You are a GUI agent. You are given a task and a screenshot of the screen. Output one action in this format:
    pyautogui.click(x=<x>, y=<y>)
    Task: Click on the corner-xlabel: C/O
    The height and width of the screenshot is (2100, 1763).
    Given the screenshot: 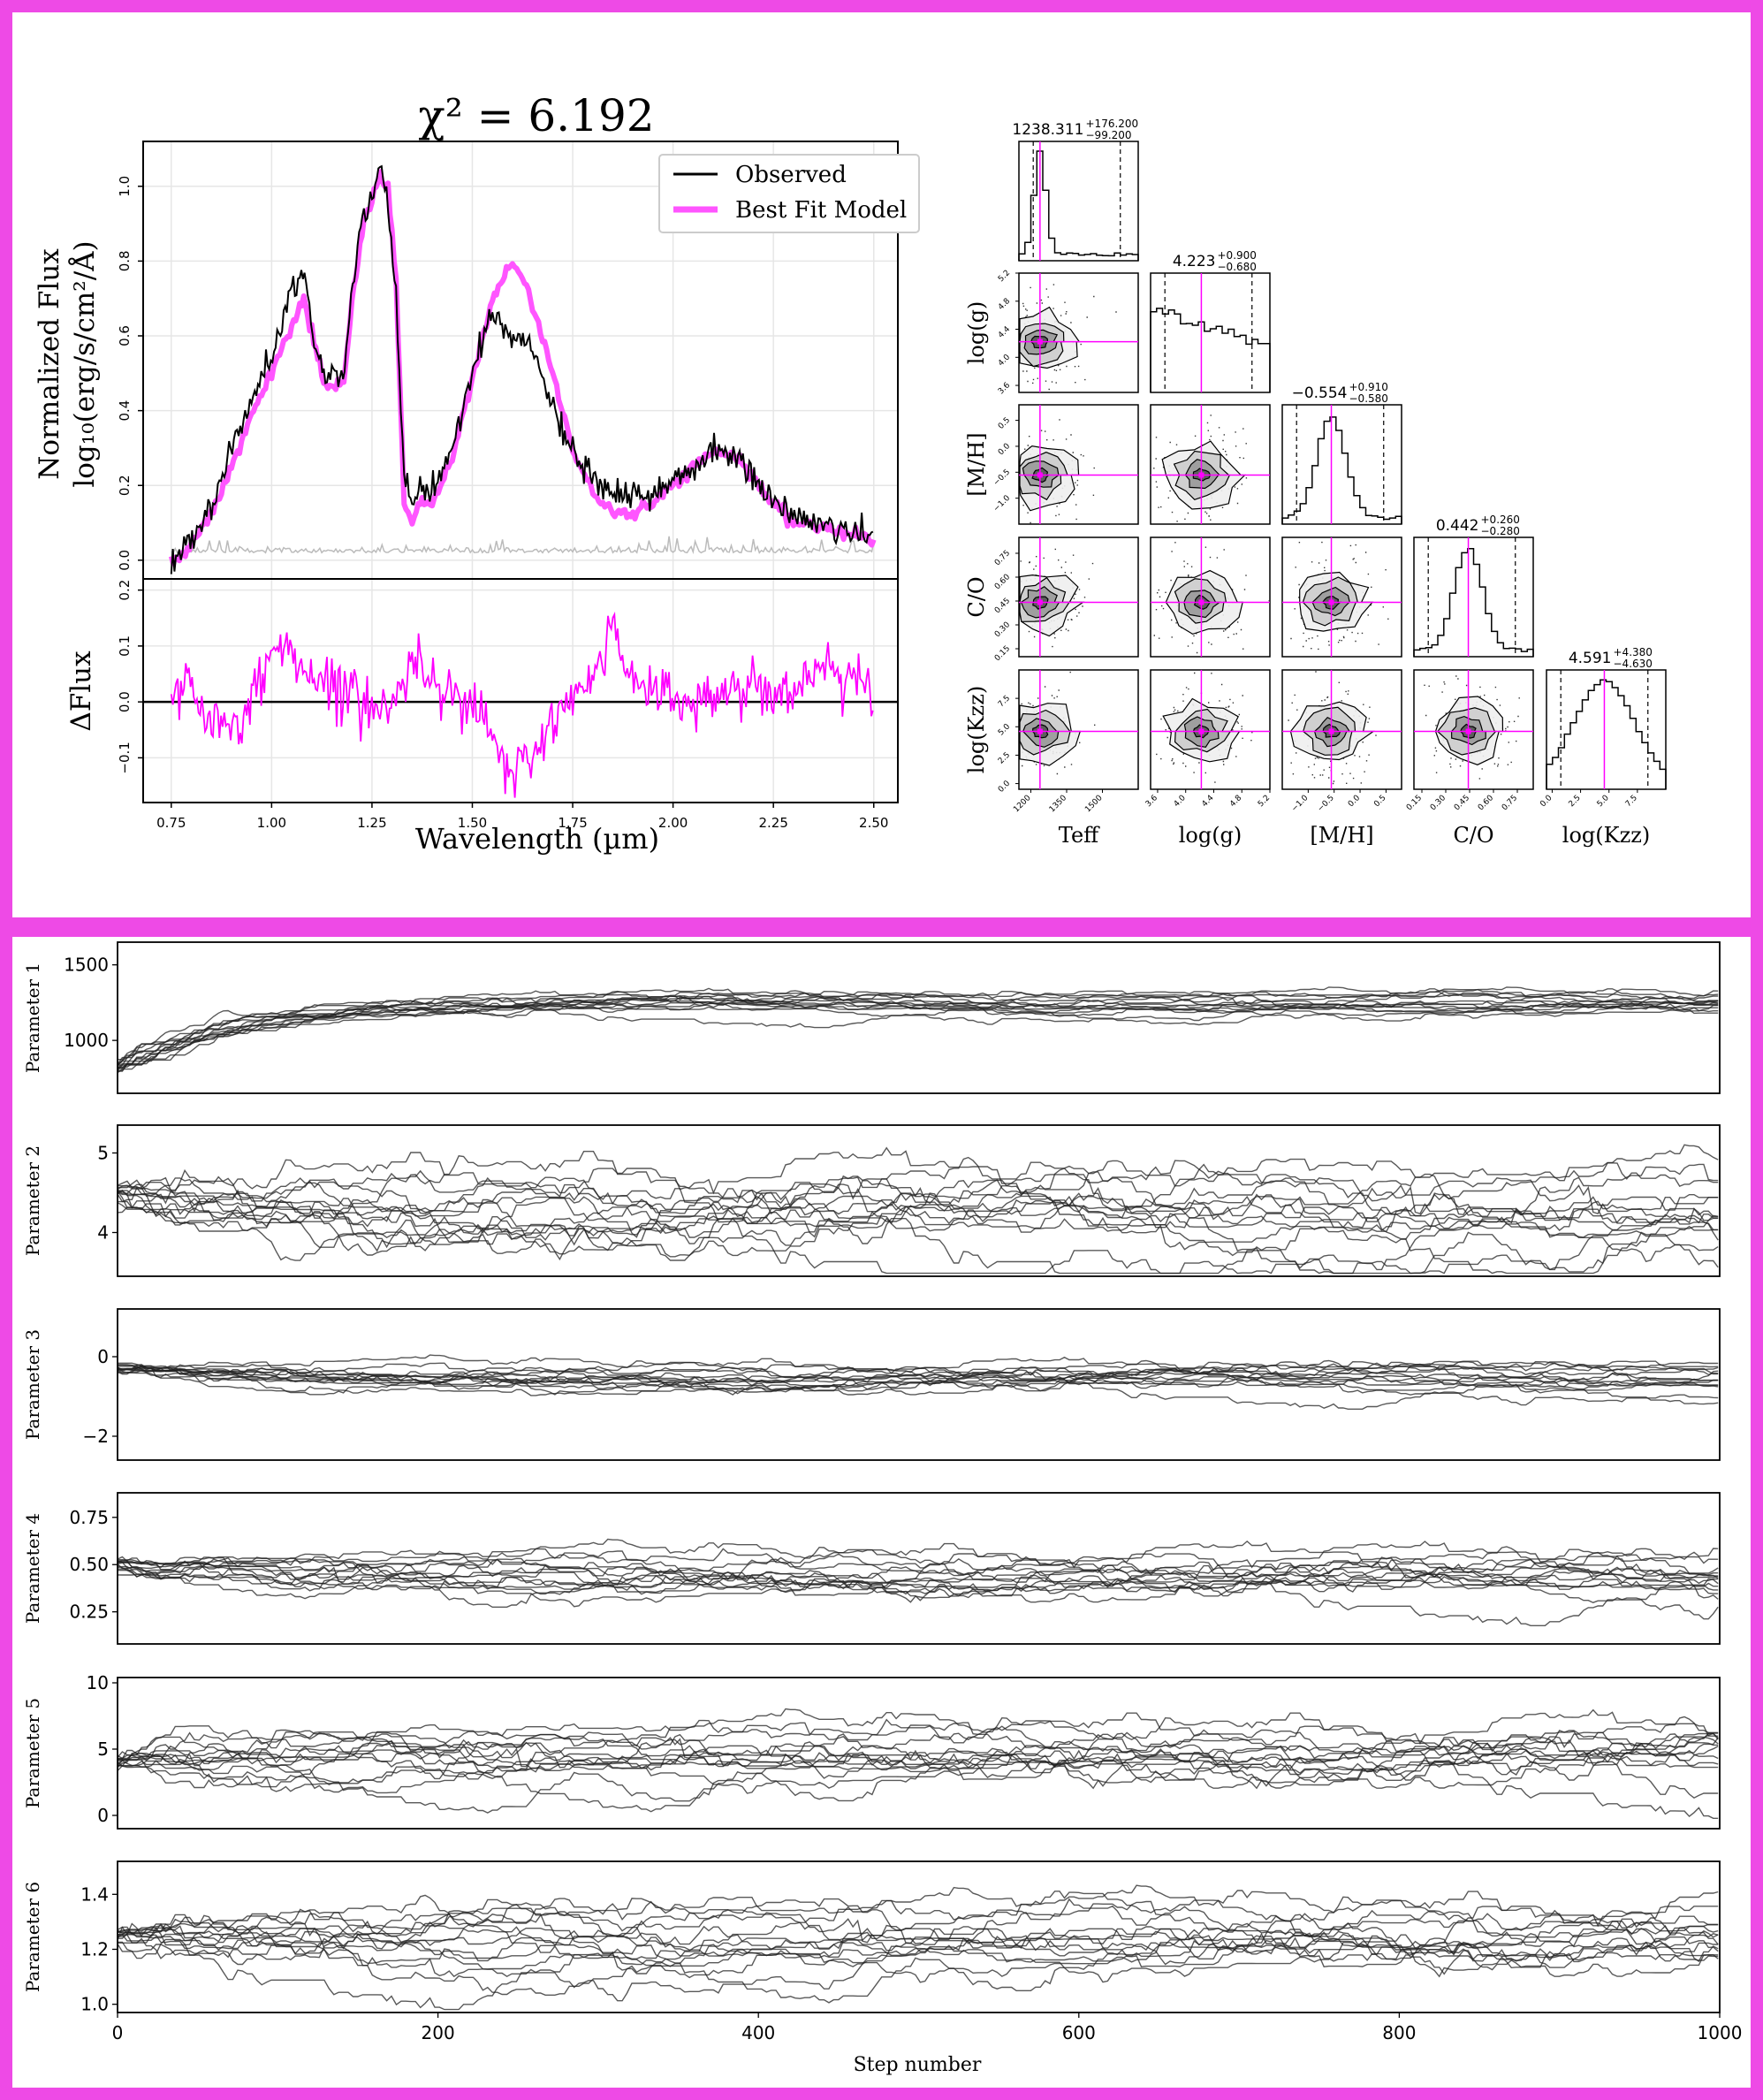 What is the action you would take?
    pyautogui.click(x=1473, y=835)
    